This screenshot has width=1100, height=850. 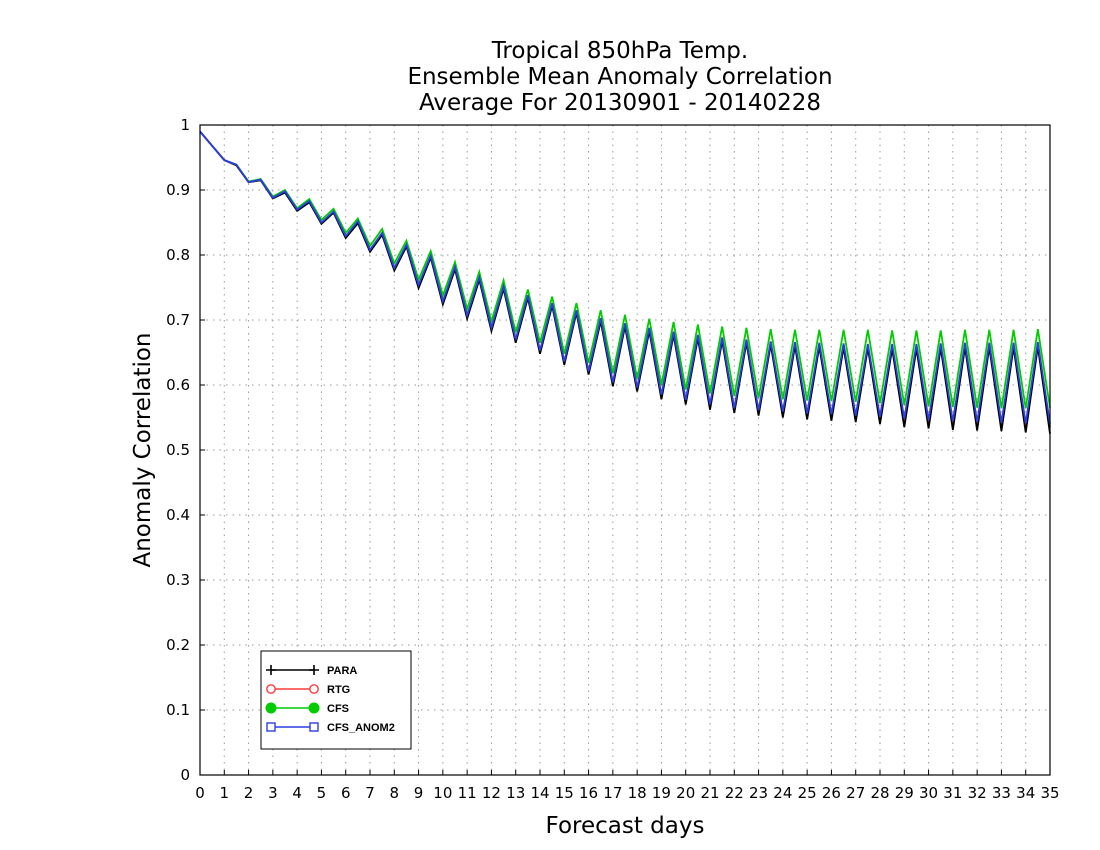 I want to click on x-tick-label: 16, so click(x=588, y=793).